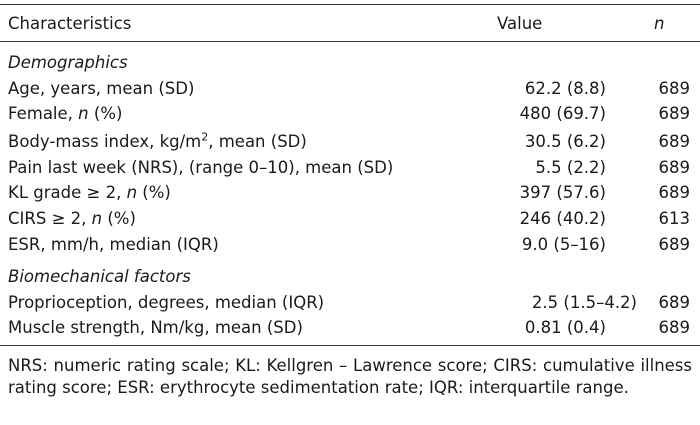  What do you see at coordinates (68, 62) in the screenshot?
I see `section-title-demographics: Demographics` at bounding box center [68, 62].